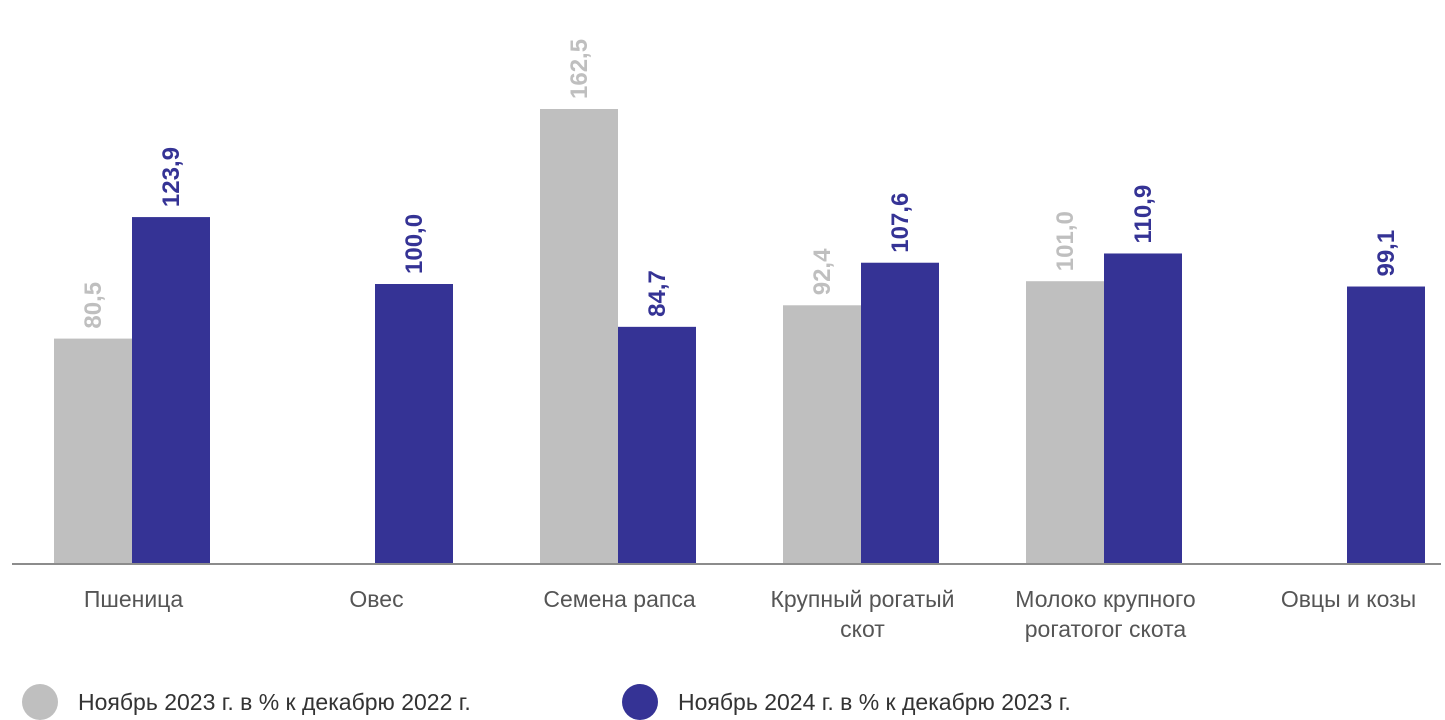 The width and height of the screenshot is (1445, 720). I want to click on category-label-5: Молоко крупного рогатогог скота, so click(1105, 614).